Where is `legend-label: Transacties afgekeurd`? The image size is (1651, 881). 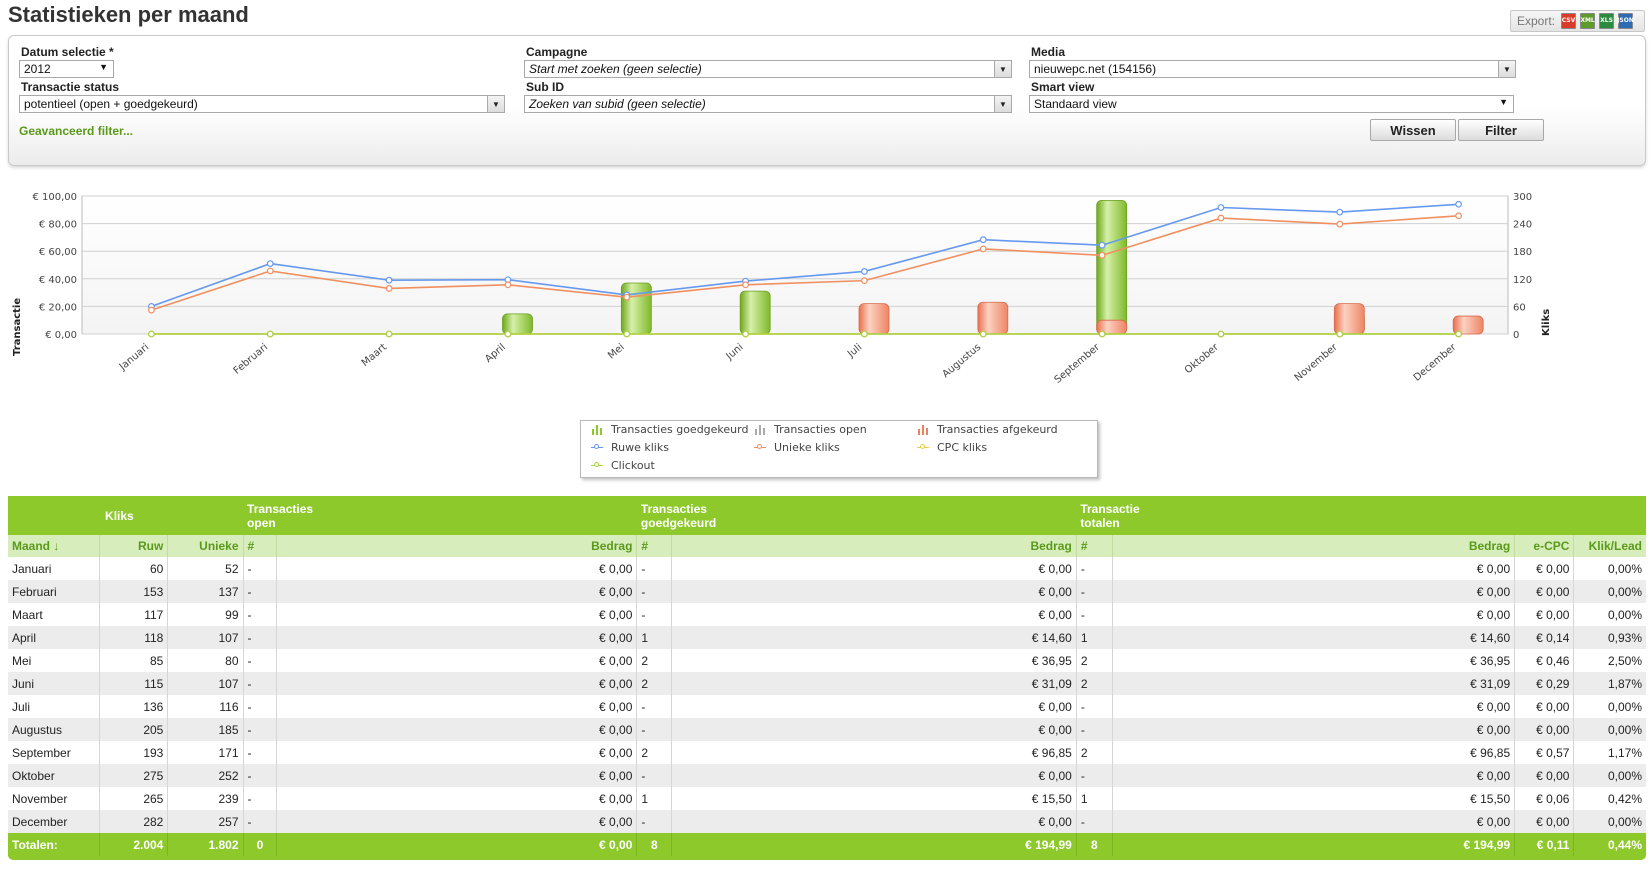 legend-label: Transacties afgekeurd is located at coordinates (997, 429).